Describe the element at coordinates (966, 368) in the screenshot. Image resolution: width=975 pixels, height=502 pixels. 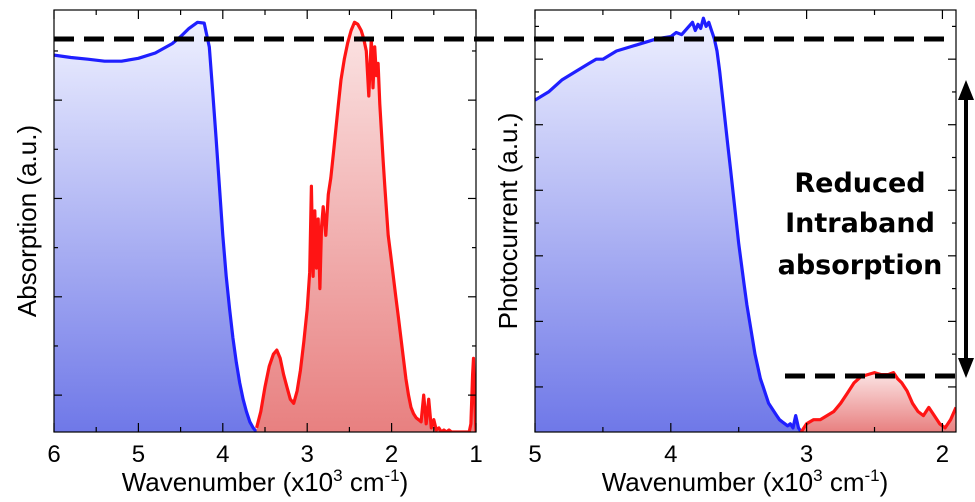
I see `double-arrow-down-head` at that location.